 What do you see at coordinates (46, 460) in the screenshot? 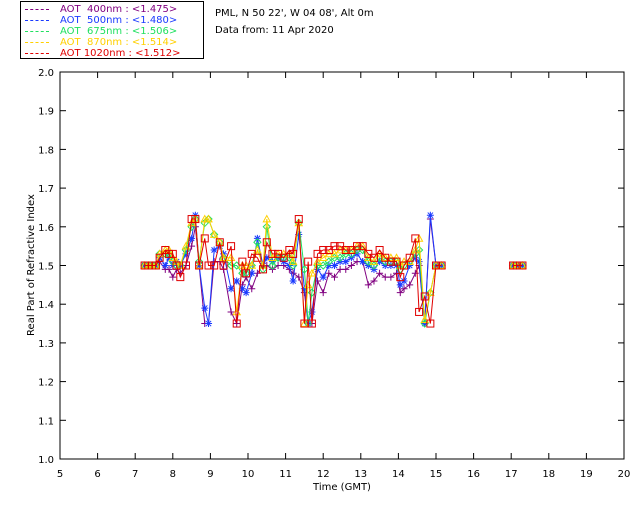
I see `y-tick-label: 1.0` at bounding box center [46, 460].